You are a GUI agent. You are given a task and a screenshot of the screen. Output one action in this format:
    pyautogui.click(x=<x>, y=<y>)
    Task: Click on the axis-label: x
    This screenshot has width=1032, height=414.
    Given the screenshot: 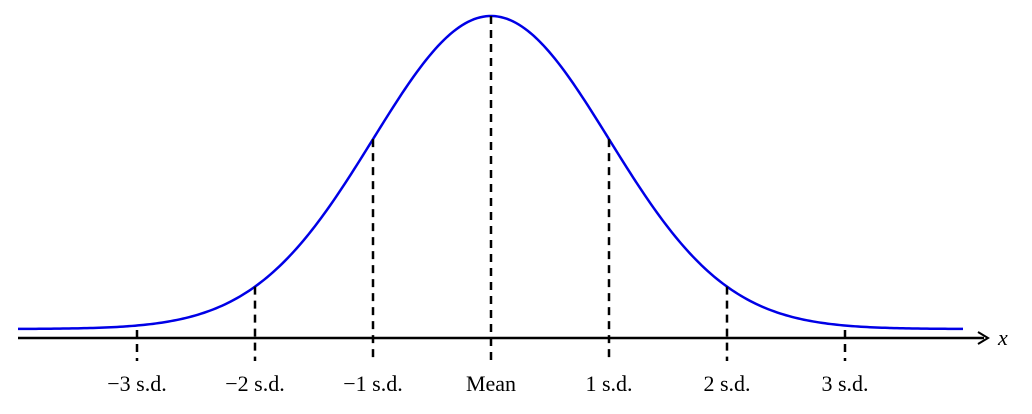 What is the action you would take?
    pyautogui.click(x=1002, y=337)
    